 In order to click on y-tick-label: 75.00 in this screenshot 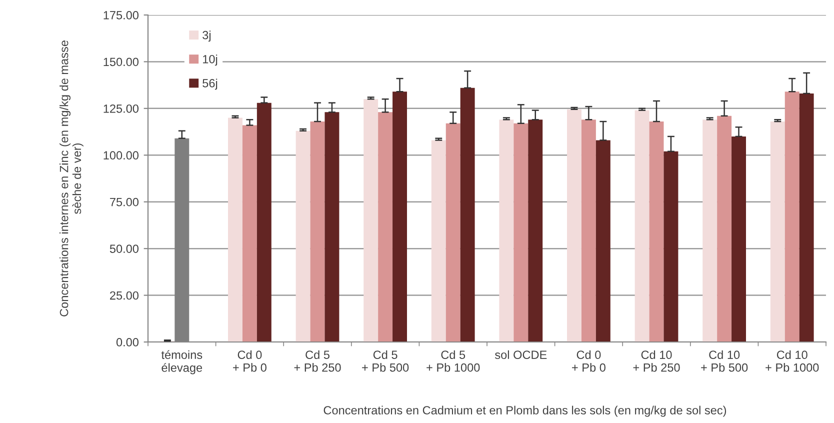, I will do `click(124, 202)`.